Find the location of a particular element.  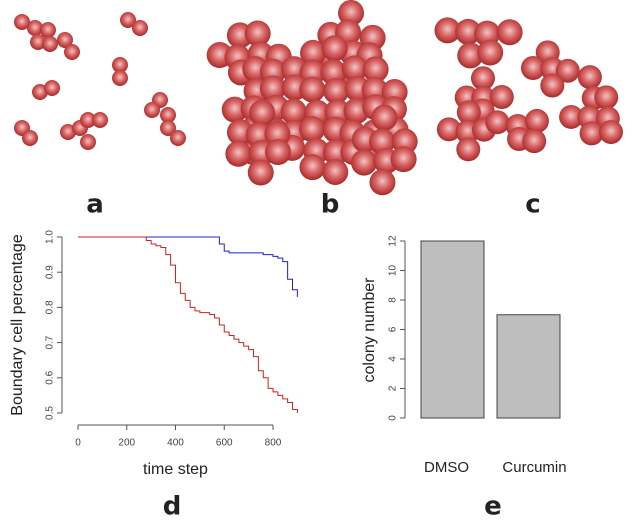

x-tick-label: 600 is located at coordinates (224, 443).